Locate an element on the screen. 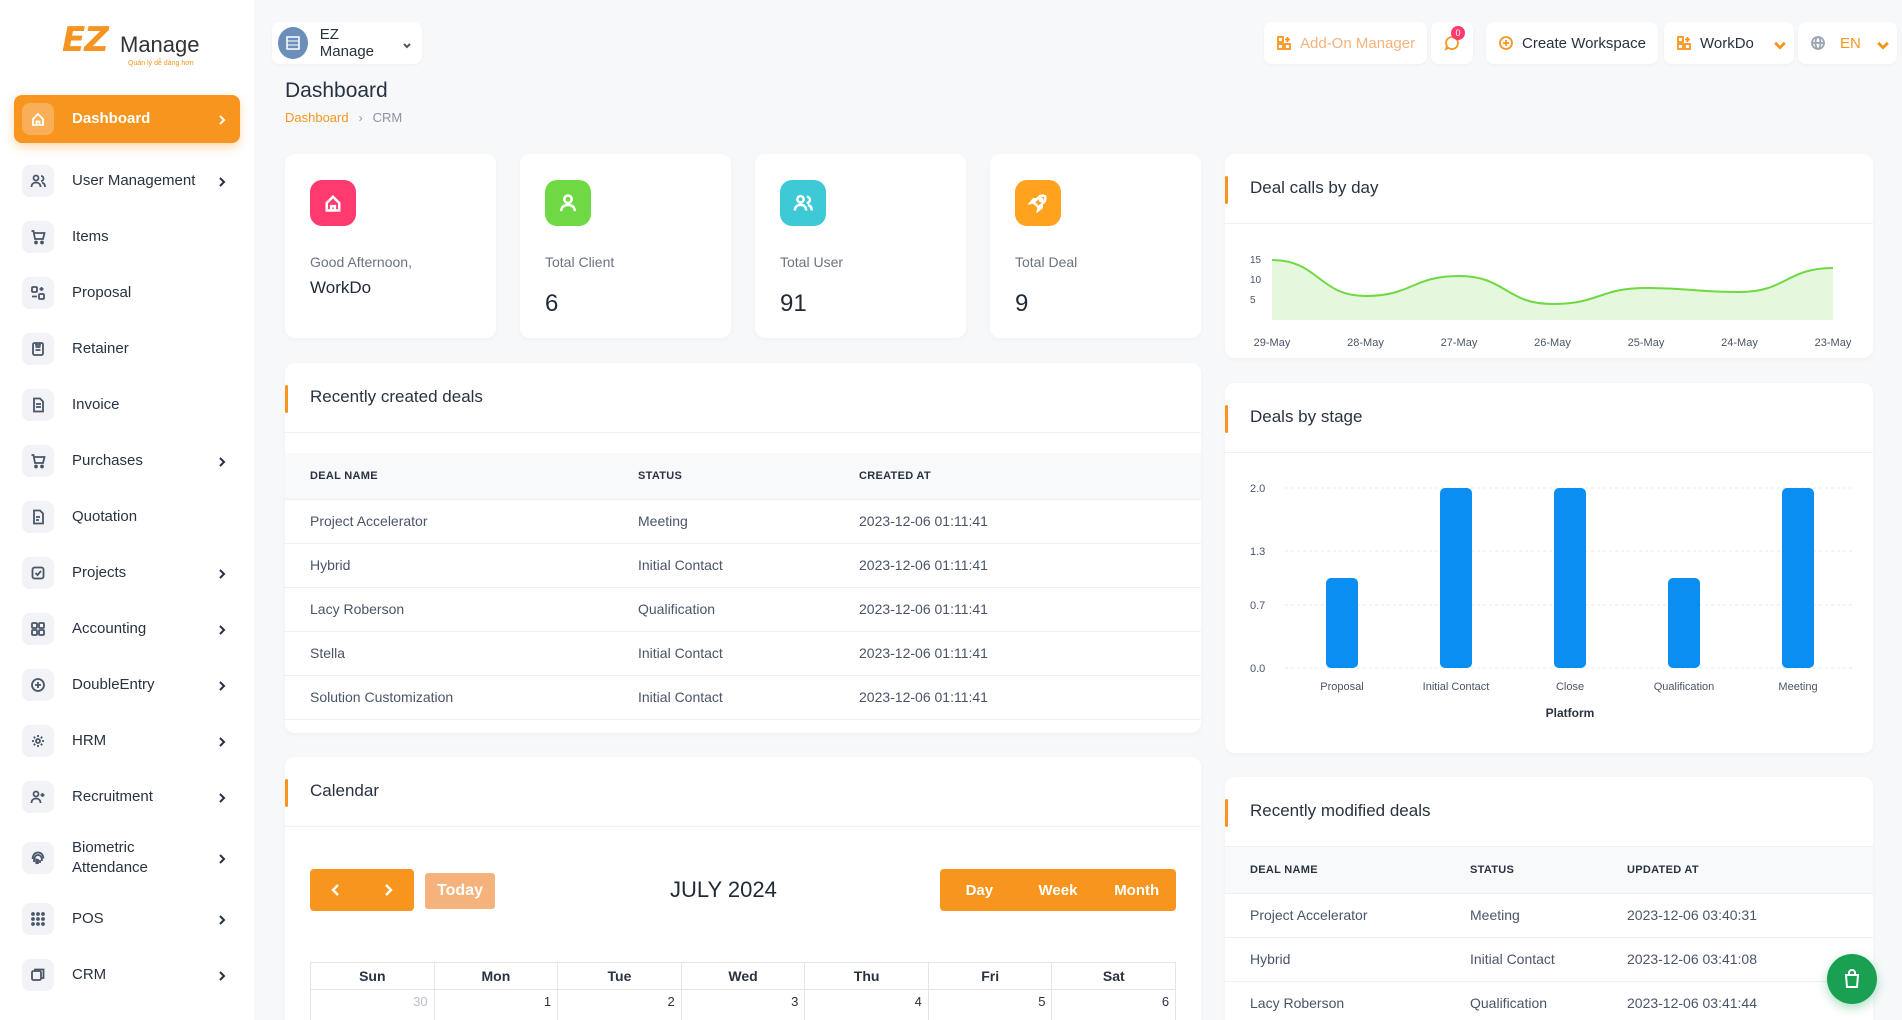  hrm-icon is located at coordinates (38, 741).